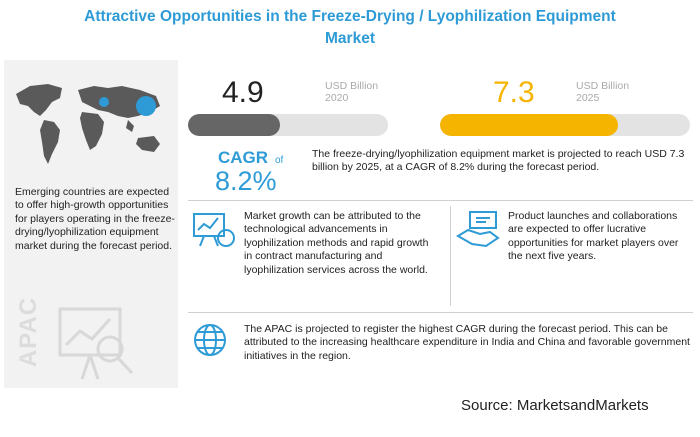 The width and height of the screenshot is (700, 437). I want to click on year-label-2025: 2025, so click(588, 98).